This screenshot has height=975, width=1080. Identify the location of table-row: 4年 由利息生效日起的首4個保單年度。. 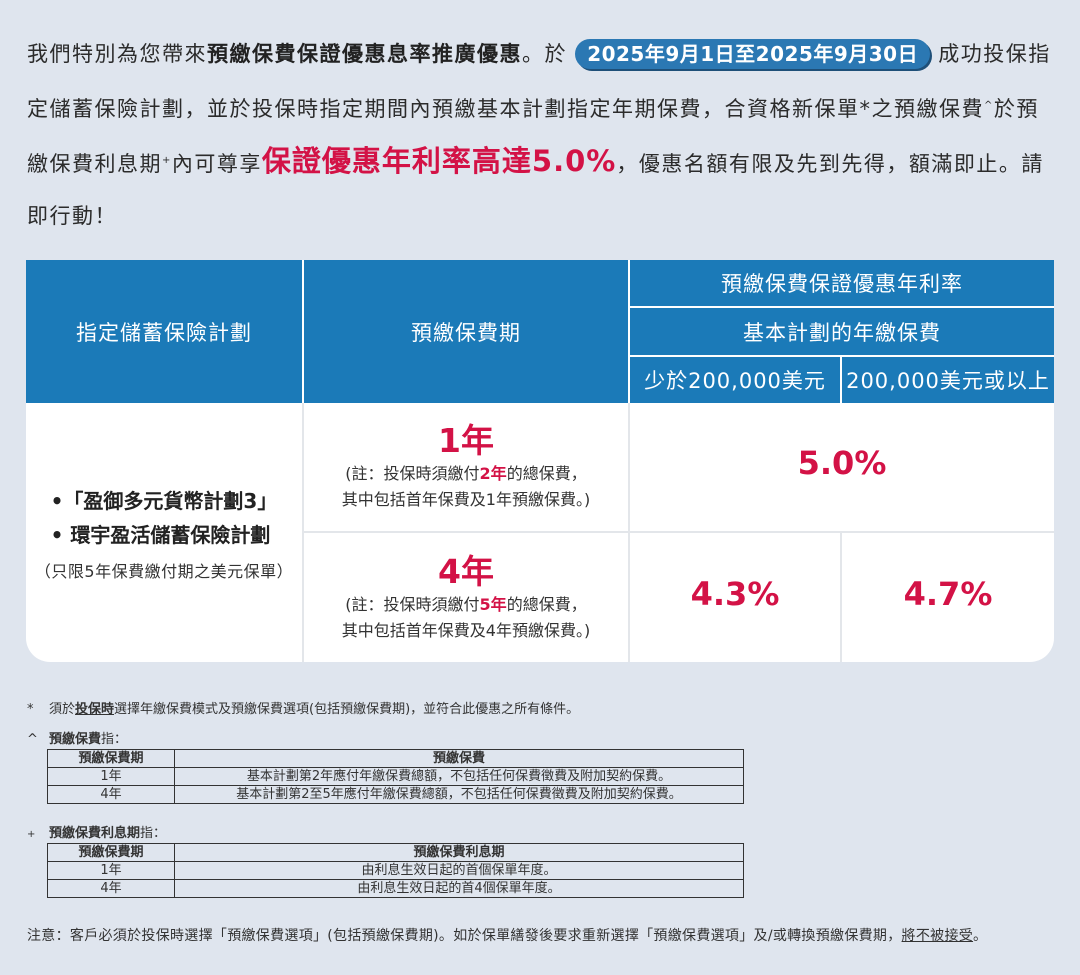
(395, 888).